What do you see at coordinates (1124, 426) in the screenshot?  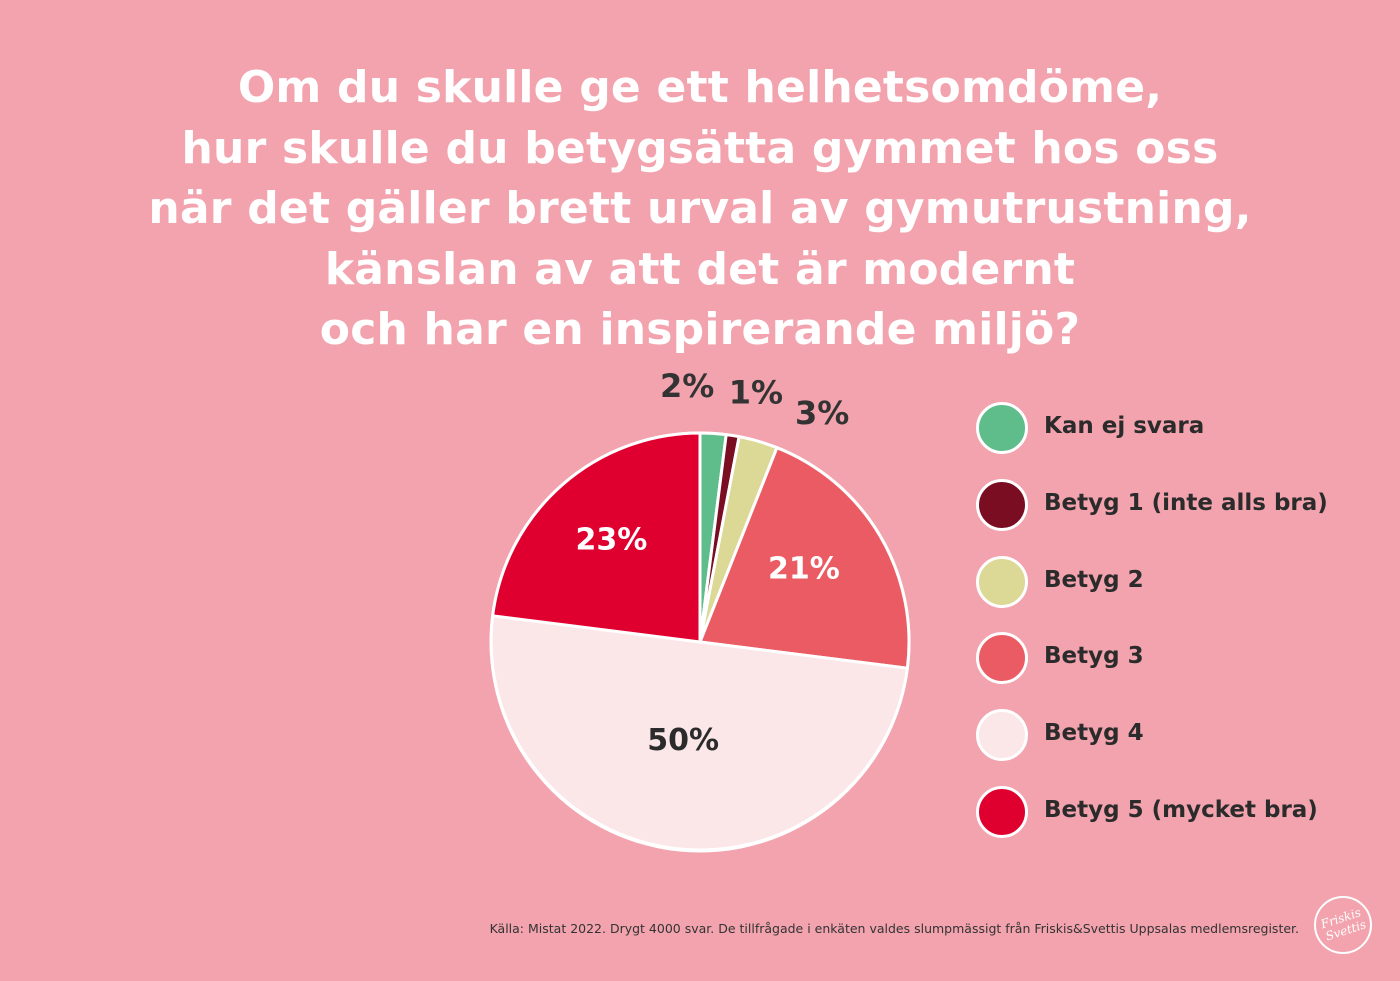 I see `legend-label: Kan ej svara` at bounding box center [1124, 426].